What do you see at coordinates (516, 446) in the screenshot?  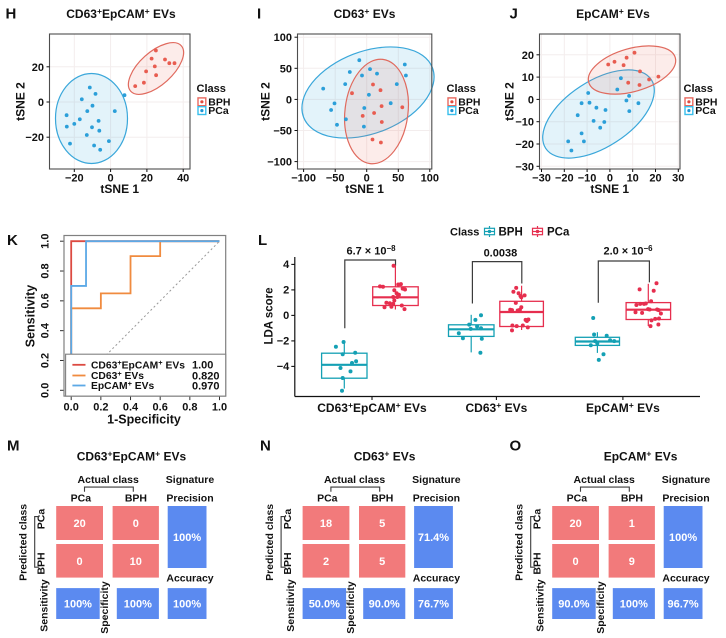 I see `svg-text: O` at bounding box center [516, 446].